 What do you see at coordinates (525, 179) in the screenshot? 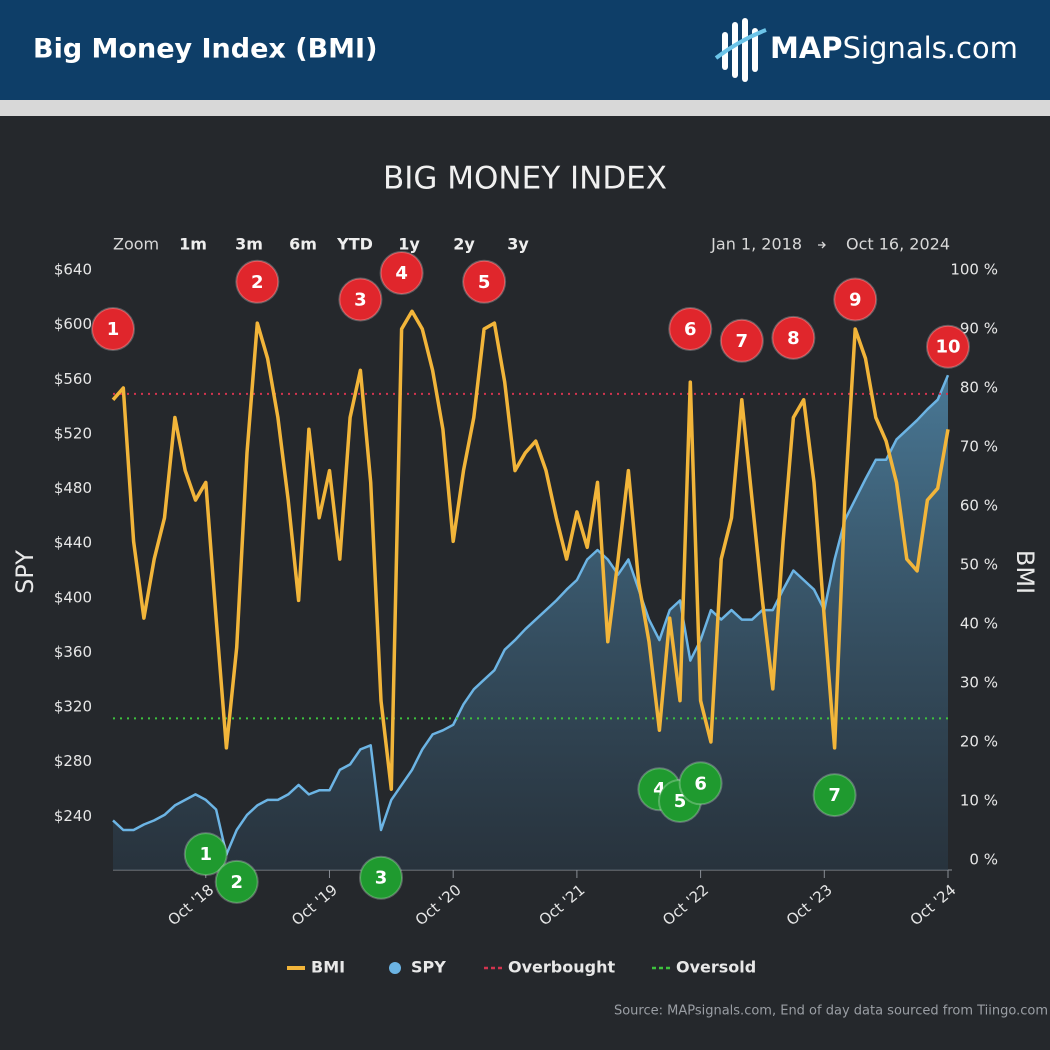
I see `chart-title: BIG MONEY INDEX` at bounding box center [525, 179].